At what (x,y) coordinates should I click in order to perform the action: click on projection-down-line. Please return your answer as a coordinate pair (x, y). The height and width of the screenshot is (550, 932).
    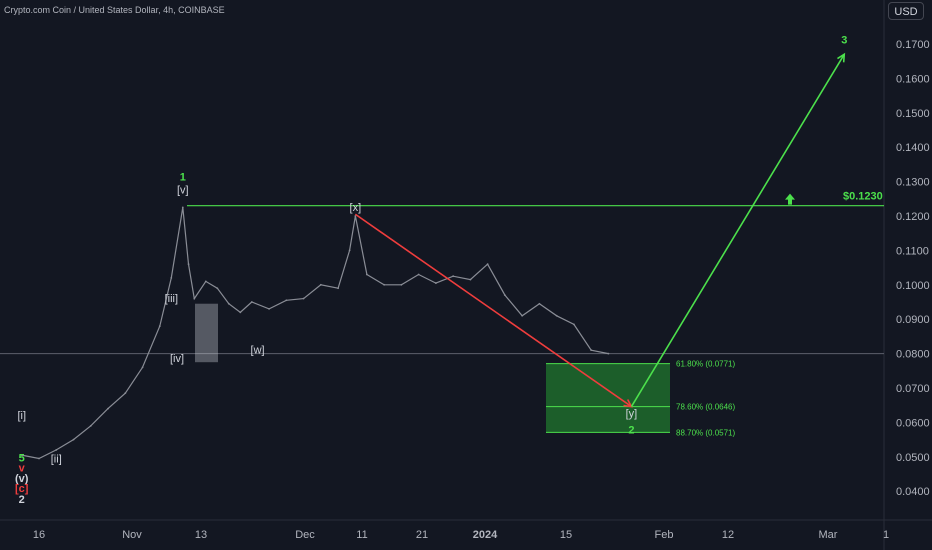
    Looking at the image, I should click on (493, 310).